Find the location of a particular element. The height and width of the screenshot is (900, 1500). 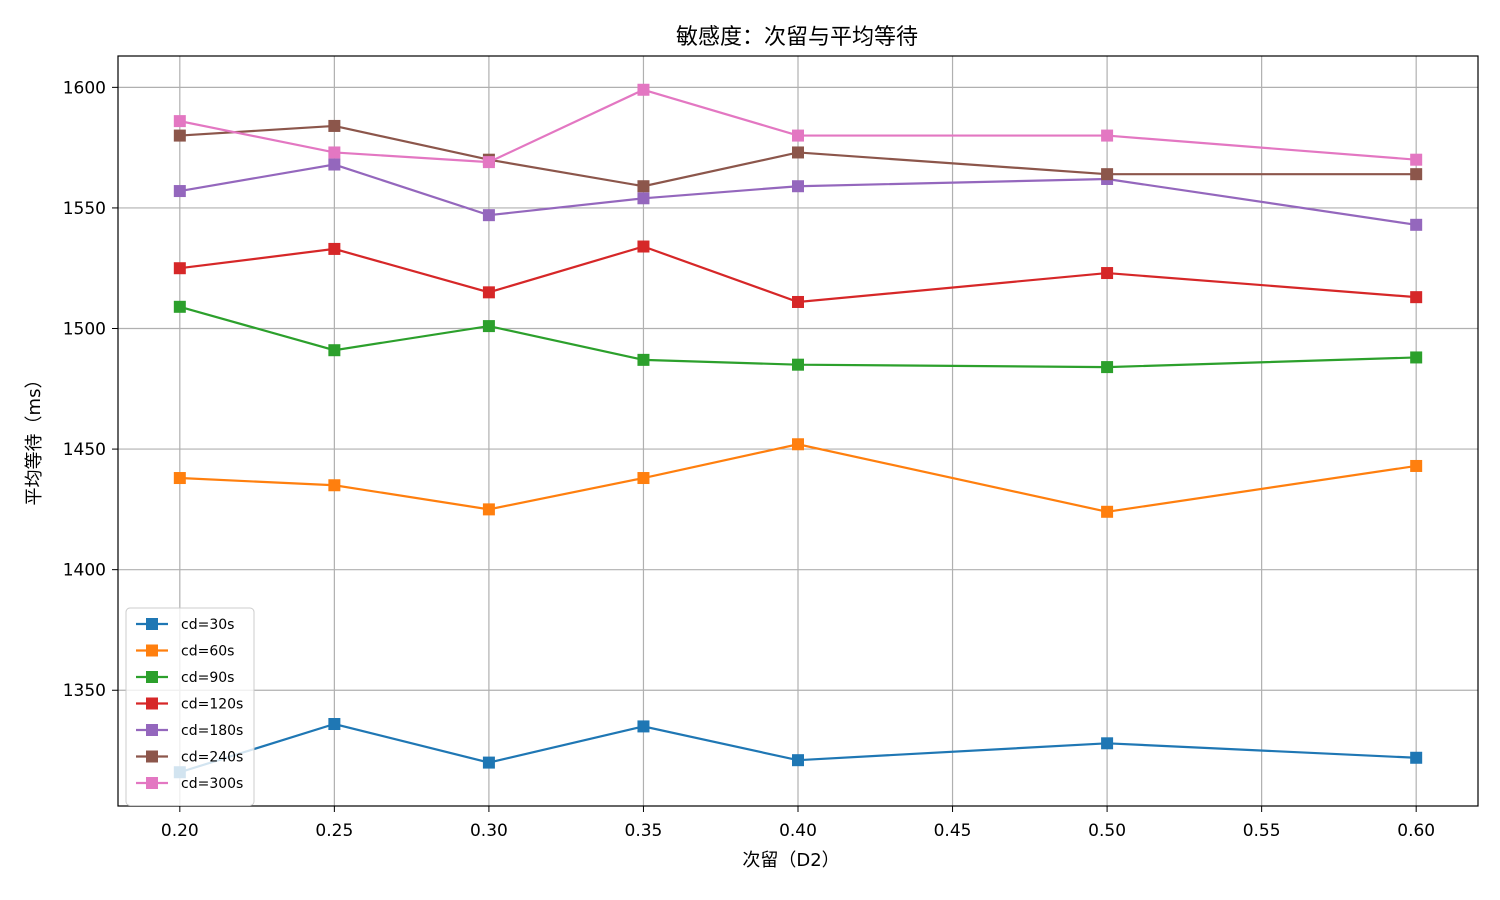

x-tick-label: 0.40 is located at coordinates (798, 831).